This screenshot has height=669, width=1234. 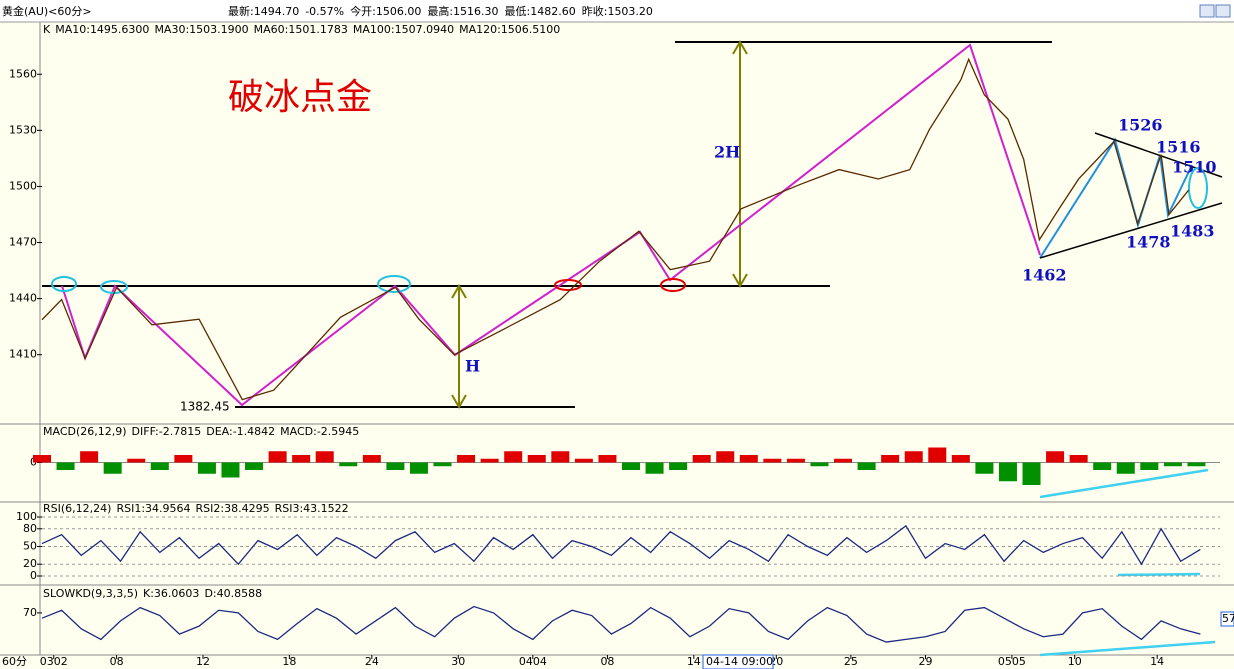 I want to click on legend-entry: MACD(26,12,9), so click(x=85, y=431).